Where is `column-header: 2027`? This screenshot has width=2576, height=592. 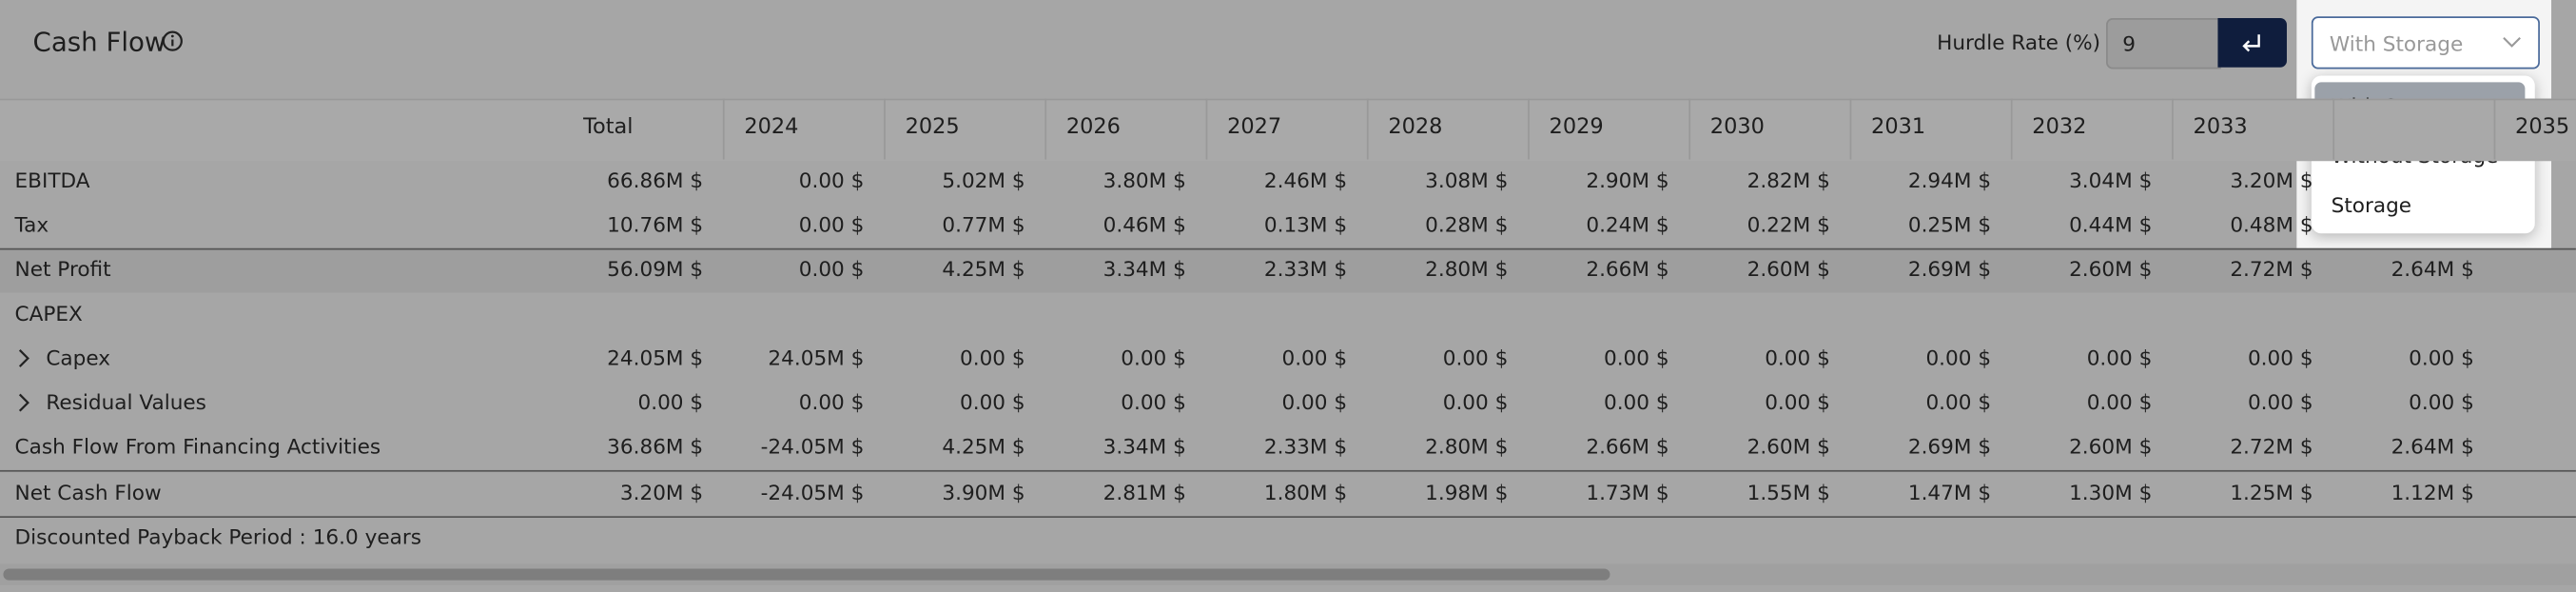 column-header: 2027 is located at coordinates (1254, 127).